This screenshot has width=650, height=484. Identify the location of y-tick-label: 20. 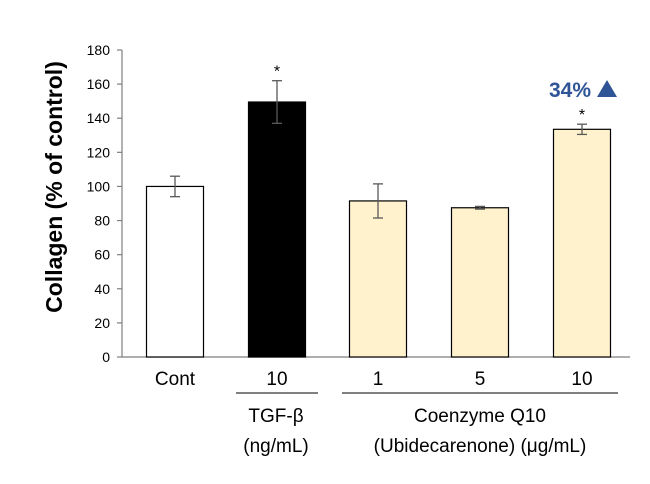
(102, 323).